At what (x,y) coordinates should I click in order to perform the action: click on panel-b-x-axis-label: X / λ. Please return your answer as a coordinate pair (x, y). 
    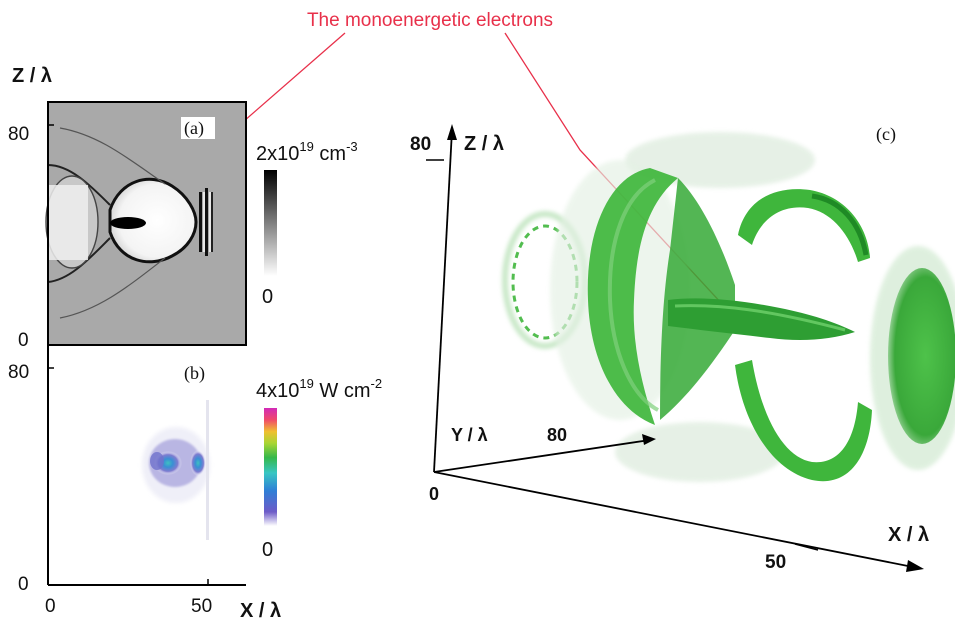
    Looking at the image, I should click on (260, 611).